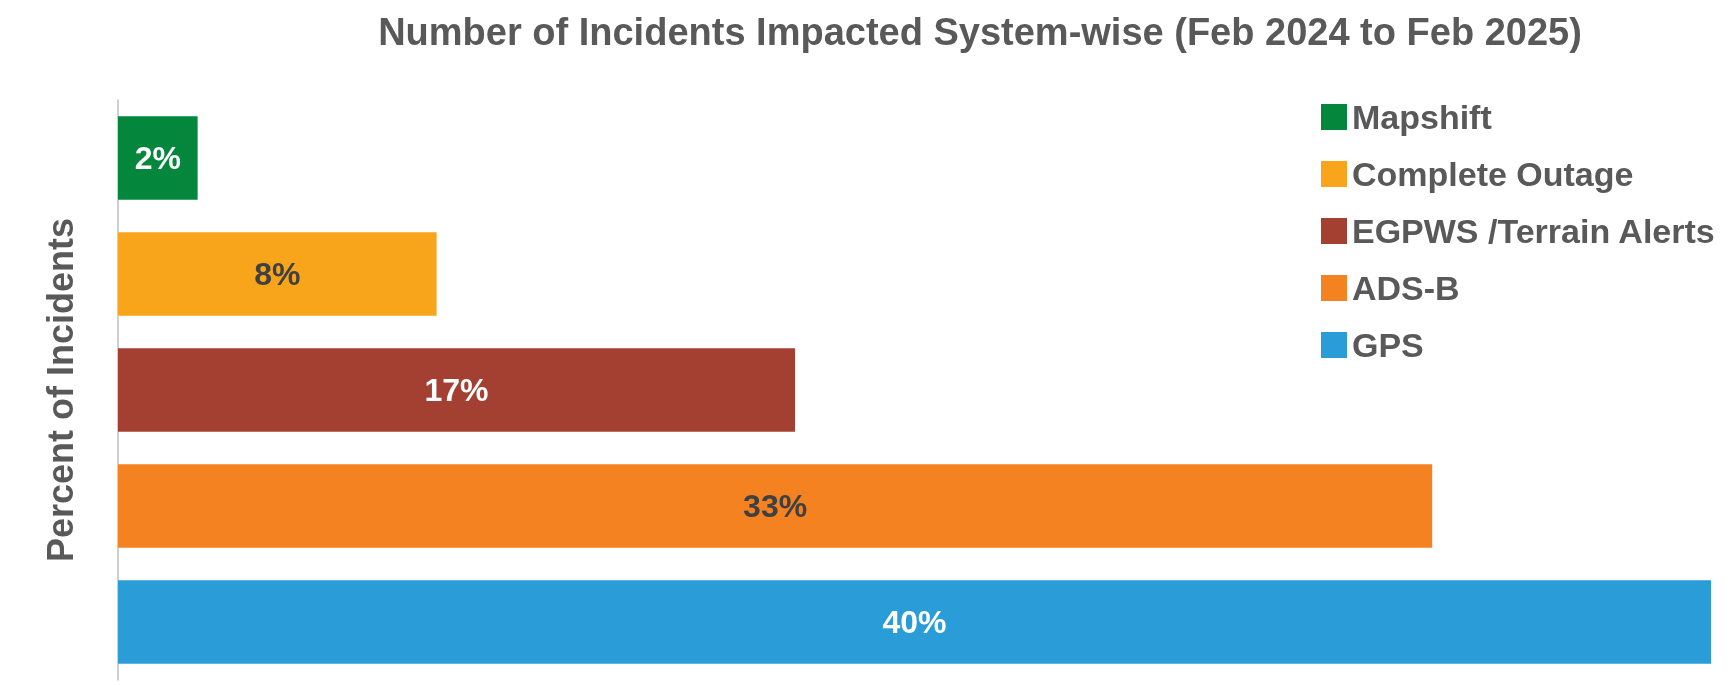  What do you see at coordinates (1492, 174) in the screenshot?
I see `legend-label: Complete Outage` at bounding box center [1492, 174].